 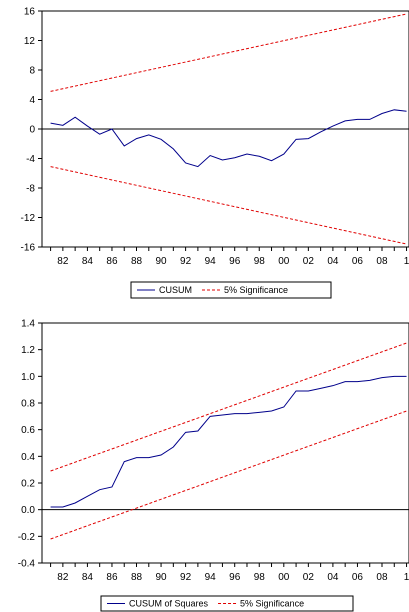 I want to click on y-tick-label: 8, so click(x=32, y=71).